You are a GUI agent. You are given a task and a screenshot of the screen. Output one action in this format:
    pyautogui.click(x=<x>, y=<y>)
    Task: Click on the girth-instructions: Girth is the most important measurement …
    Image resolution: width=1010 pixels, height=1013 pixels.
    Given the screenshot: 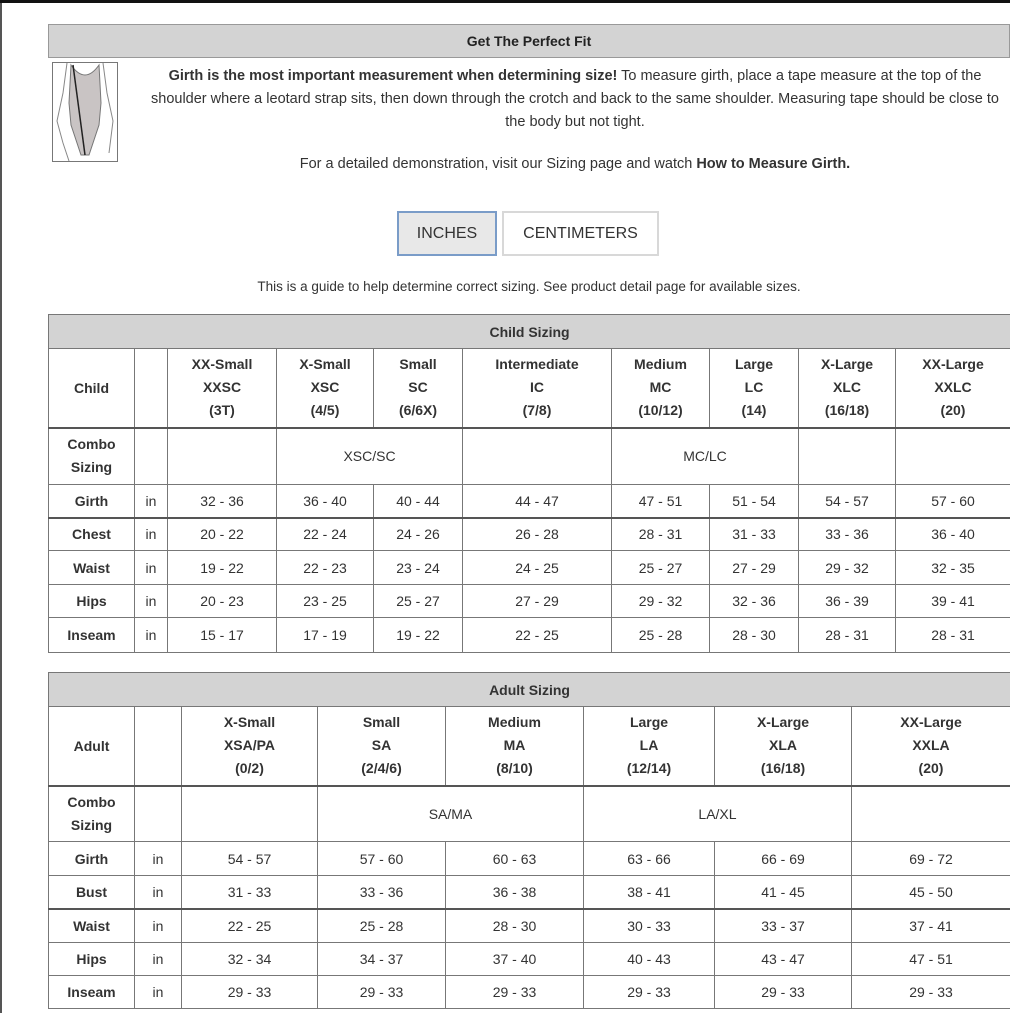 What is the action you would take?
    pyautogui.click(x=575, y=99)
    